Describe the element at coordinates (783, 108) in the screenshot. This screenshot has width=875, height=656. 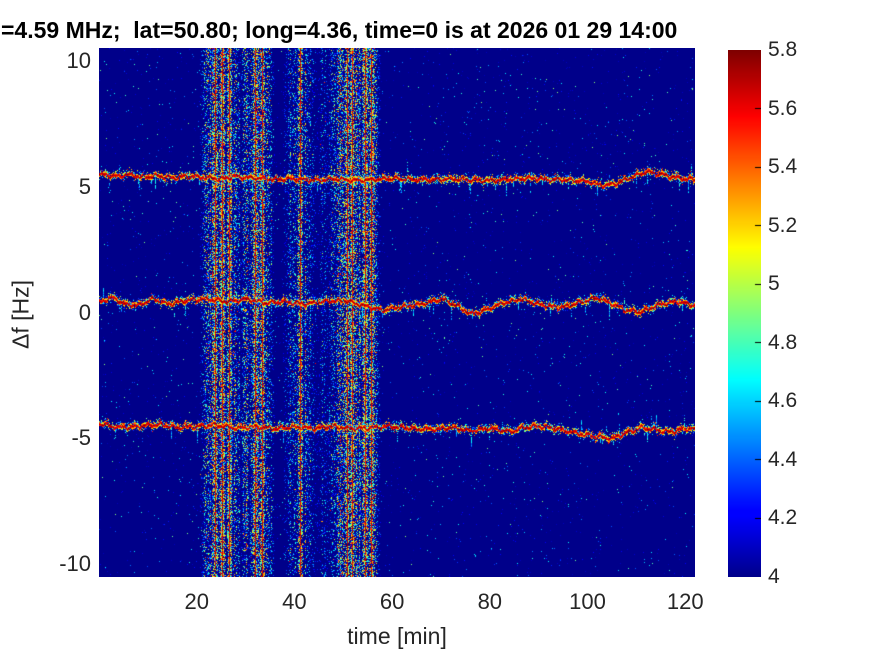
I see `colorbar-tick-label: 5.6` at that location.